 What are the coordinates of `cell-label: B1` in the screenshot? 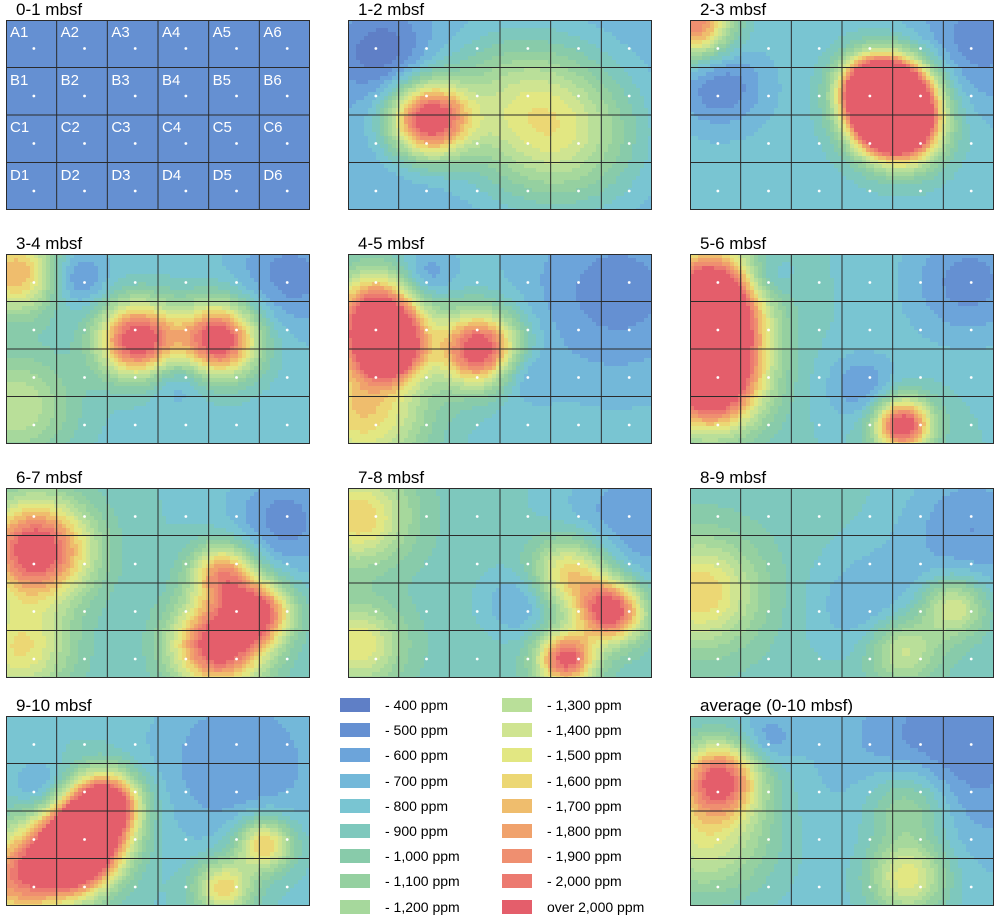 It's located at (19, 81).